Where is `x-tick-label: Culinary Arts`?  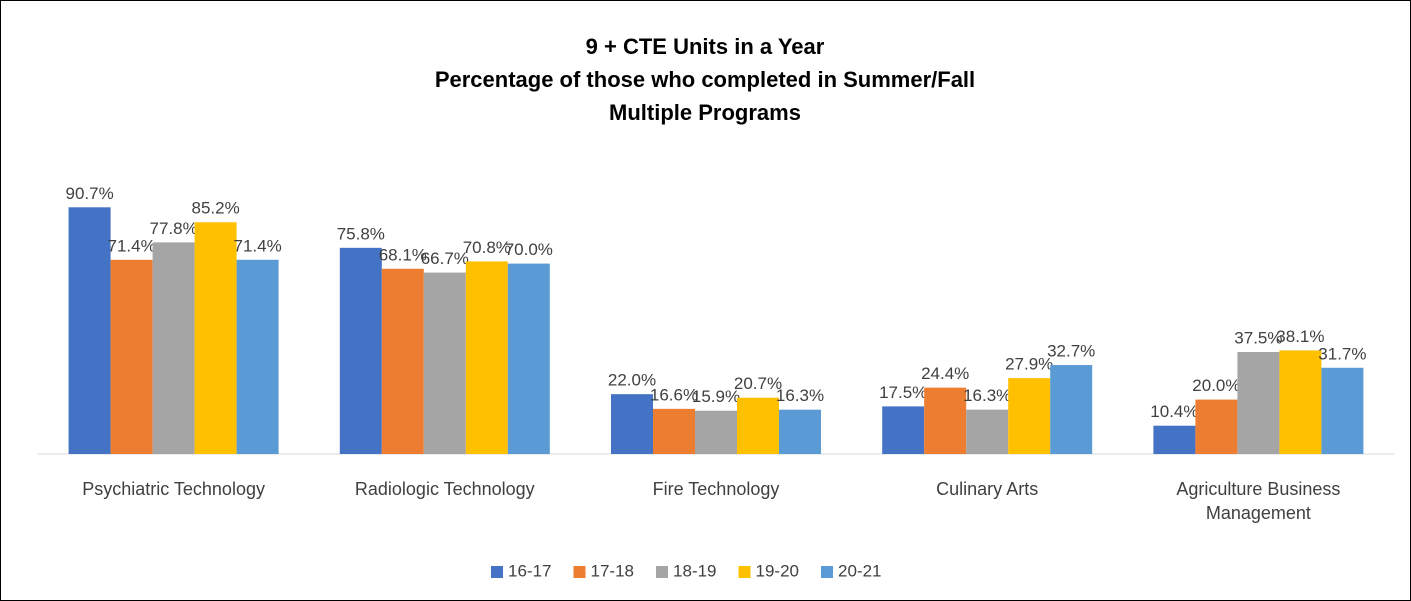
x-tick-label: Culinary Arts is located at coordinates (987, 489).